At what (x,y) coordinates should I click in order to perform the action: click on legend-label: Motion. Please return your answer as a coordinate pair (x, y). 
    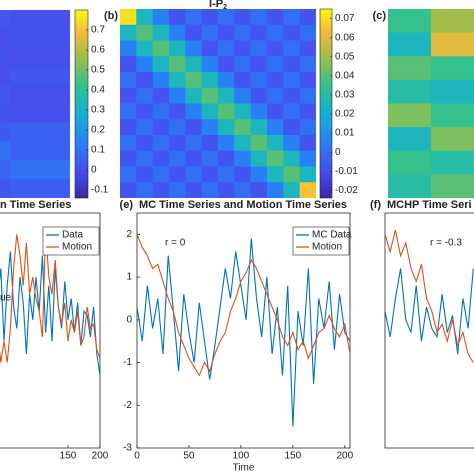
    Looking at the image, I should click on (77, 247).